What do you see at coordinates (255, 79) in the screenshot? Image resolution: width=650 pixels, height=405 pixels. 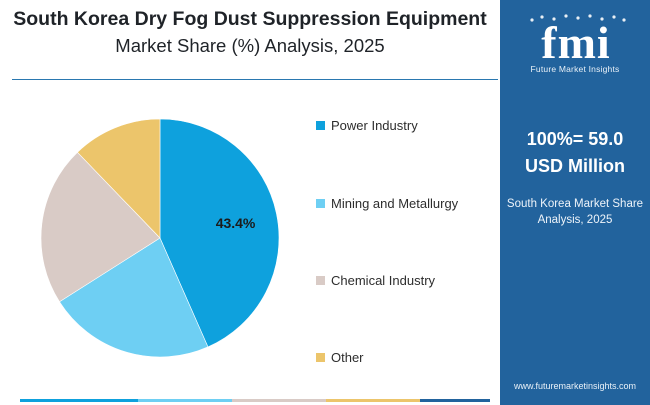 I see `title-divider` at bounding box center [255, 79].